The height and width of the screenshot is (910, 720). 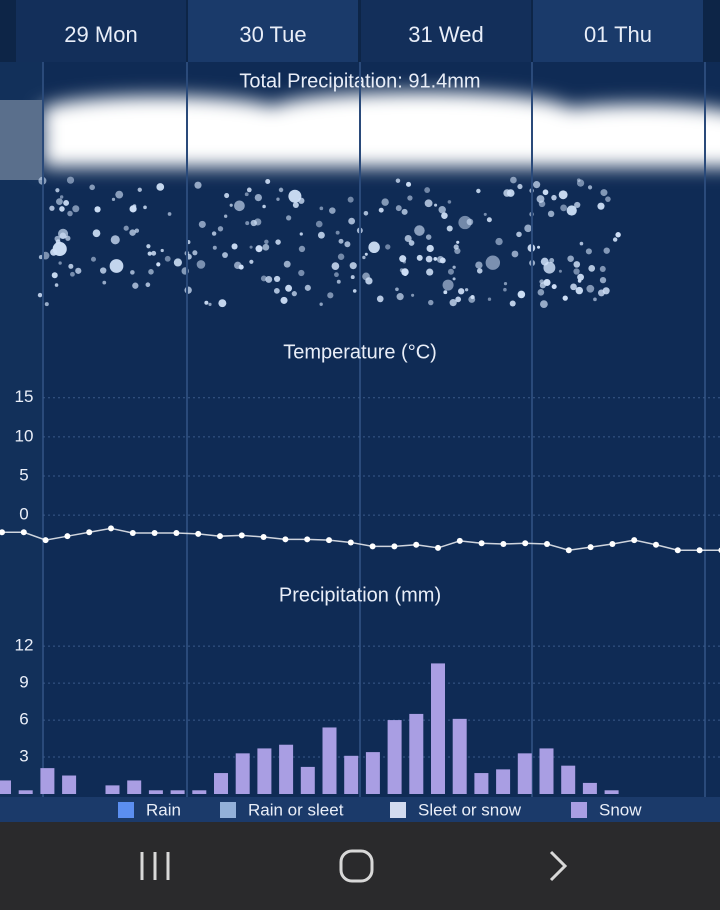 What do you see at coordinates (558, 866) in the screenshot?
I see `back` at bounding box center [558, 866].